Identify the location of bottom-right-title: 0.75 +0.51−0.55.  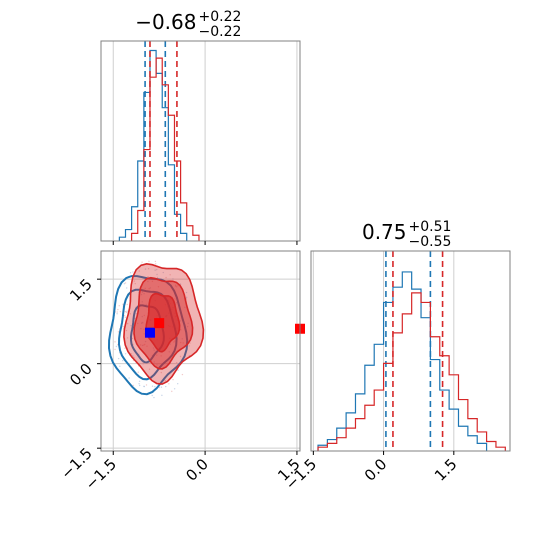
(406, 234).